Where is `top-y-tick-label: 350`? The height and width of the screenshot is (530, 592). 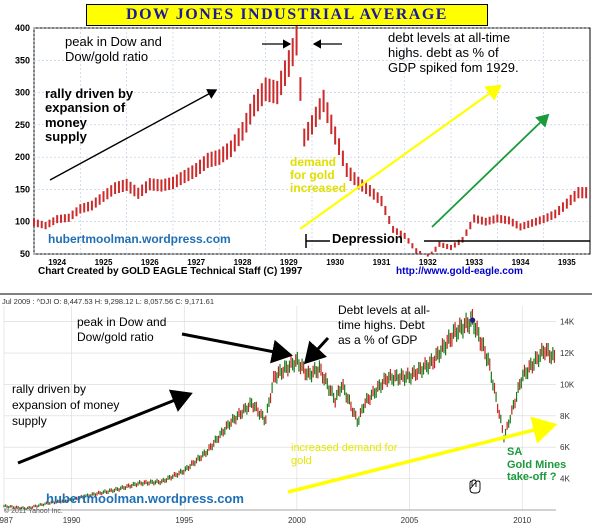 top-y-tick-label: 350 is located at coordinates (22, 60).